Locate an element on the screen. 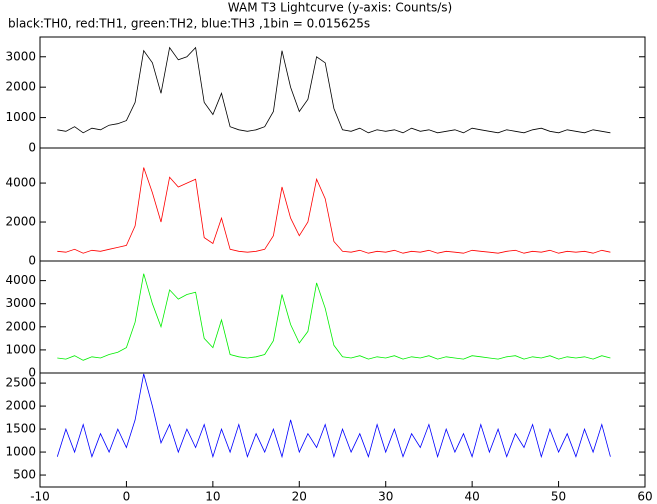 The height and width of the screenshot is (504, 657). x-tick-label: 50 is located at coordinates (558, 497).